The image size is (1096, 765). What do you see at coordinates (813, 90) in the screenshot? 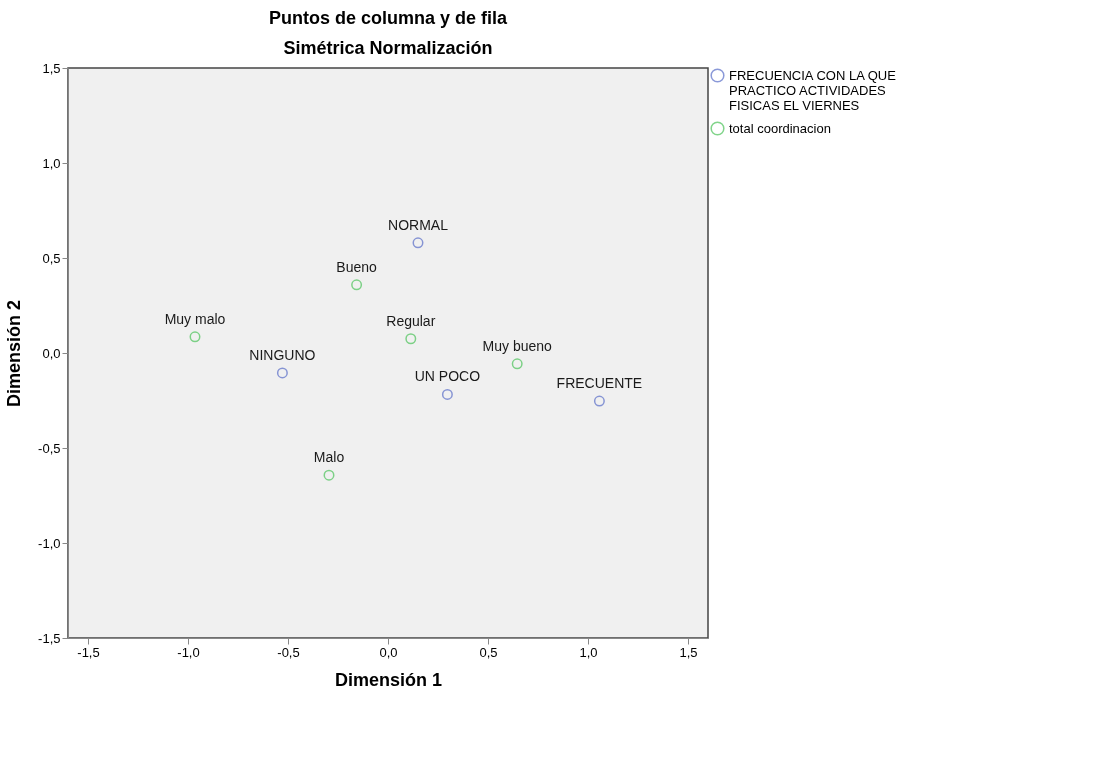
I see `legend-label: FRECUENCIA CON LA QUE PRACTICO ACTIVIDADES FISICAS EL VIERNES` at bounding box center [813, 90].